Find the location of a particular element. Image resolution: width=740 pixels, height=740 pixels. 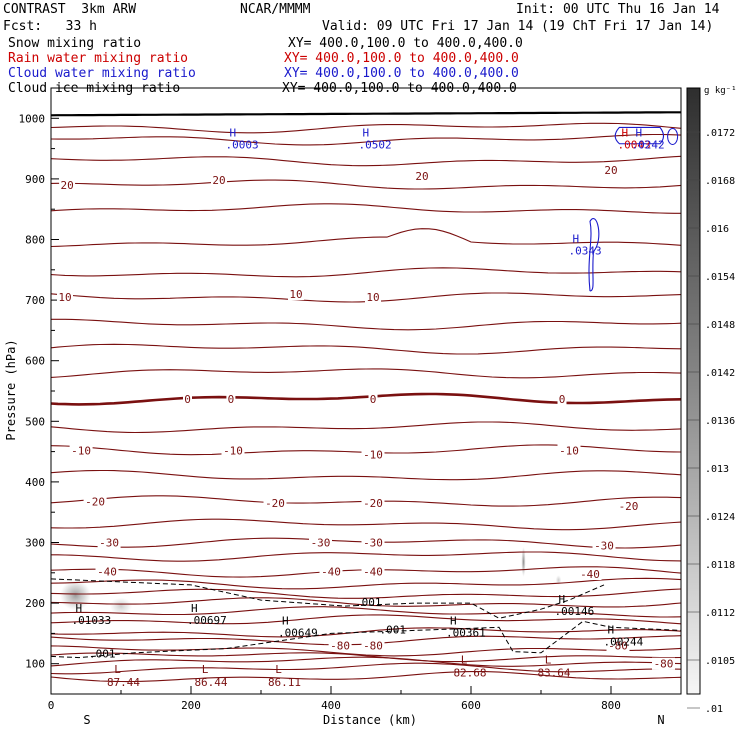

isotherm-label: 20 is located at coordinates (66, 185).